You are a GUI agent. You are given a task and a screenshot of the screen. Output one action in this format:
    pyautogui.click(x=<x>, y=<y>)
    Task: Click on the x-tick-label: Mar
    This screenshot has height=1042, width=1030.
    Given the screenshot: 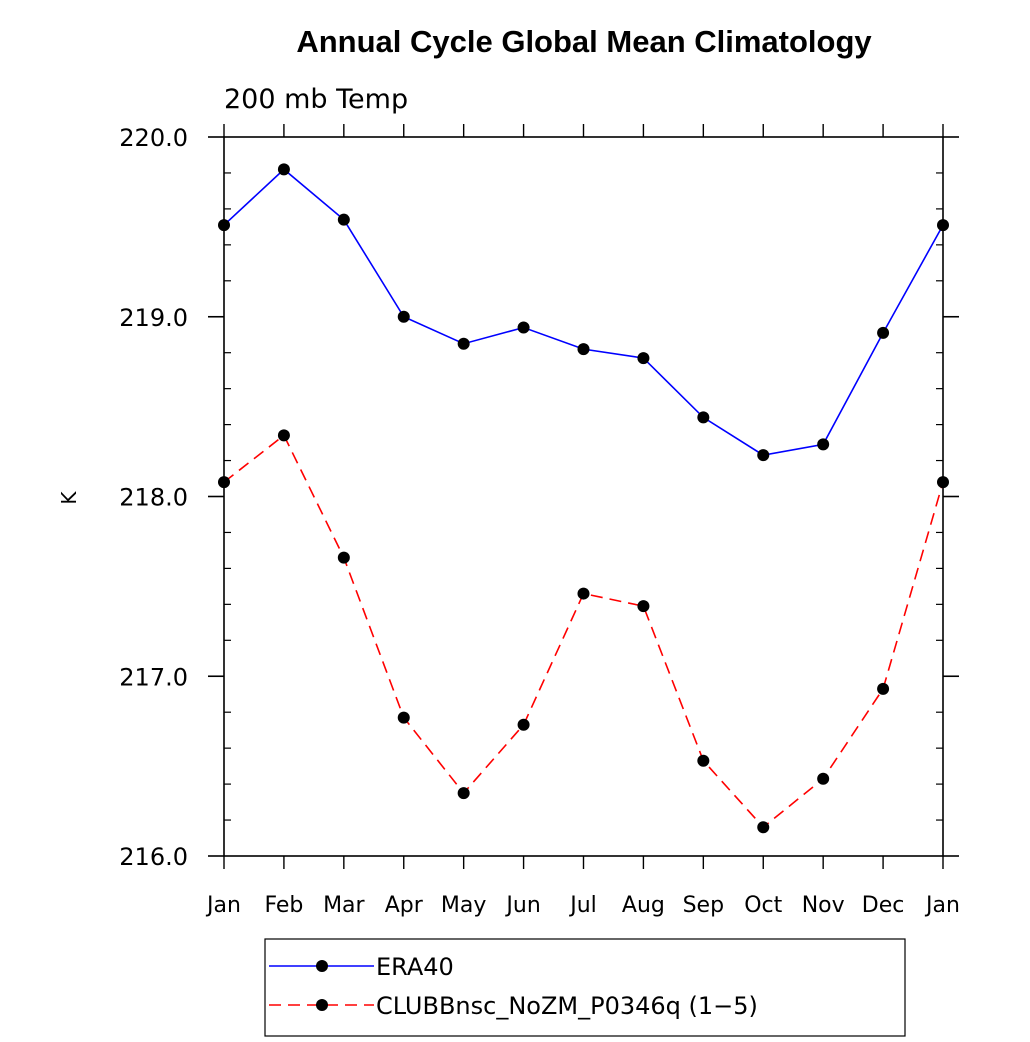 What is the action you would take?
    pyautogui.click(x=344, y=905)
    